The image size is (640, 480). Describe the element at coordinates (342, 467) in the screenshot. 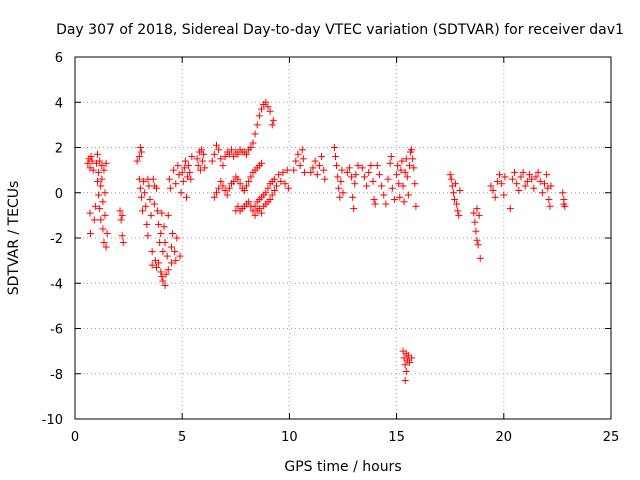

I see `x-axis-label: GPS time / hours` at that location.